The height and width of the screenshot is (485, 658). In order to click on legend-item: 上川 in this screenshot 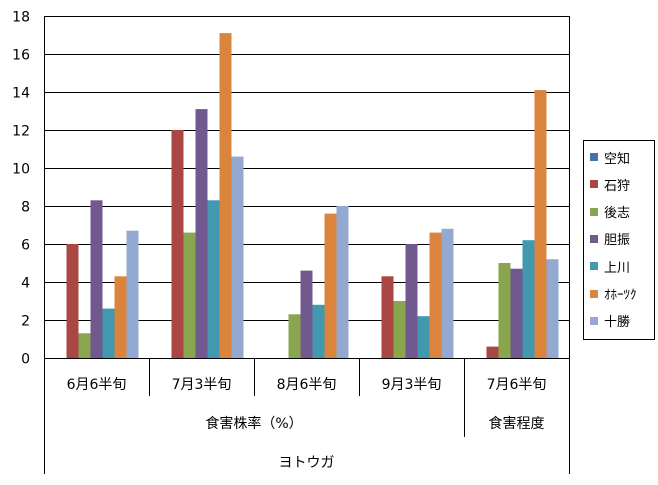, I will do `click(610, 266)`.